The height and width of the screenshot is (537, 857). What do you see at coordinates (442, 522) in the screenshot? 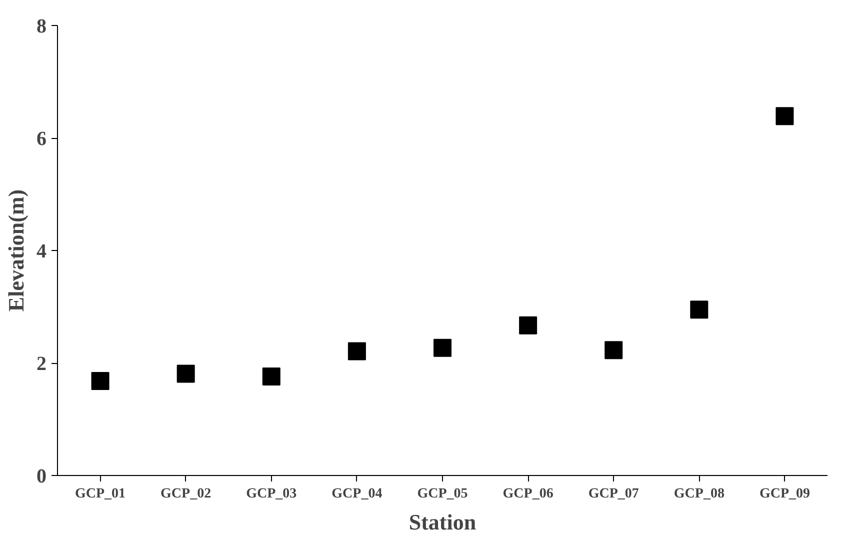
I see `x-axis-title: Station` at bounding box center [442, 522].